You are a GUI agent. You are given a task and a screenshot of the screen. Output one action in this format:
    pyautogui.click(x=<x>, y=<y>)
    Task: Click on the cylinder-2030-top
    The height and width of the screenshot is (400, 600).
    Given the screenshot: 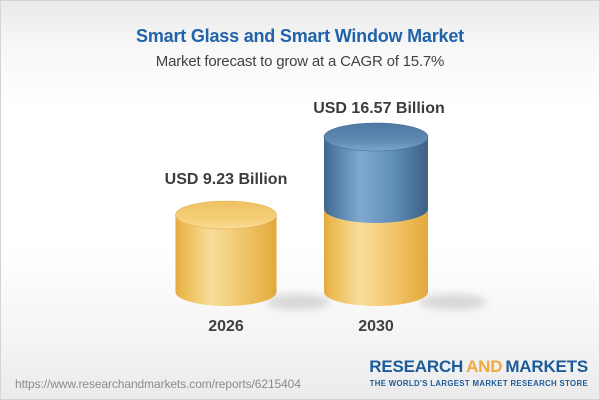 What is the action you would take?
    pyautogui.click(x=376, y=137)
    